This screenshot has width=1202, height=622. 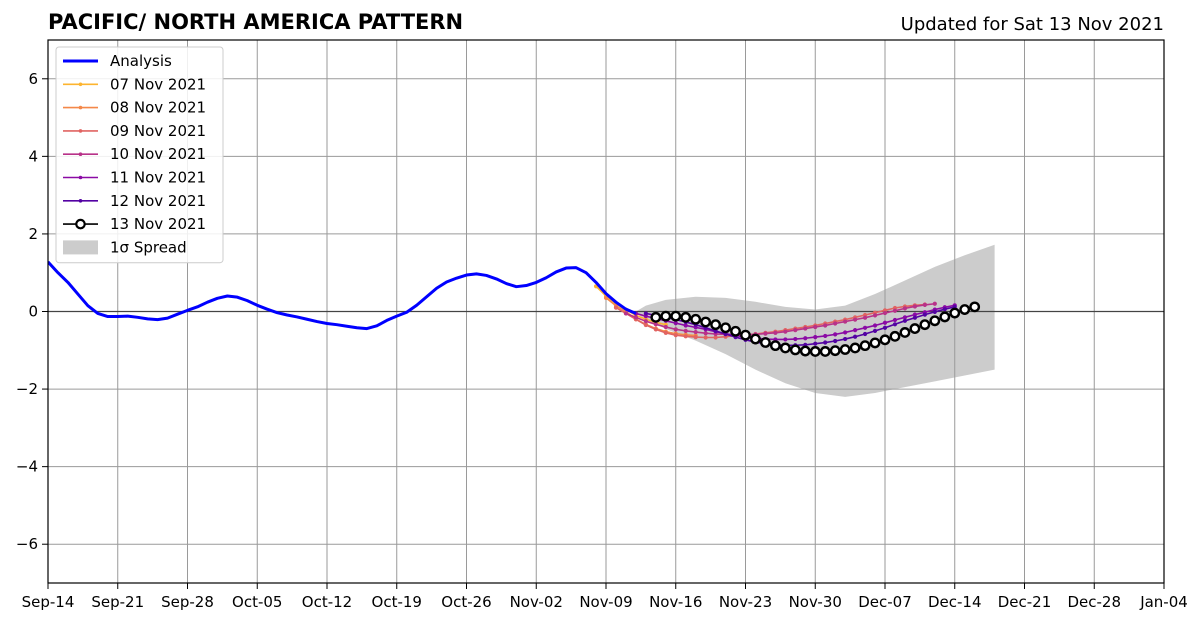 I want to click on x-tick-label: Sep-21, so click(x=117, y=602).